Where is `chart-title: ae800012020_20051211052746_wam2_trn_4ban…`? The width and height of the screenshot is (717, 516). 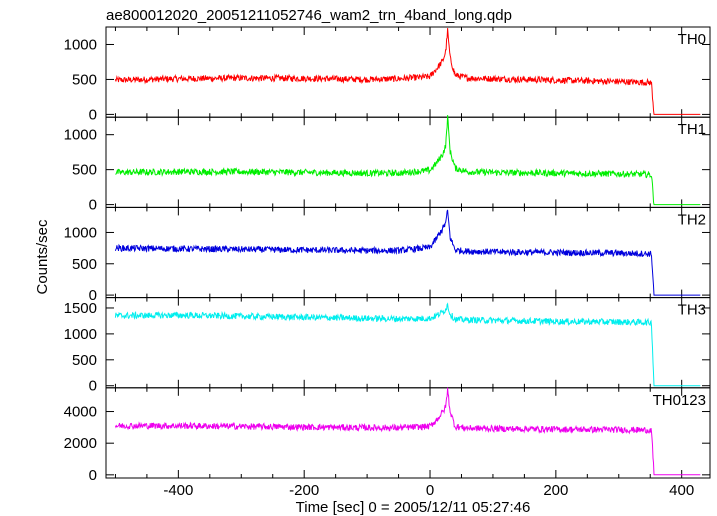
chart-title: ae800012020_20051211052746_wam2_trn_4ban… is located at coordinates (309, 15).